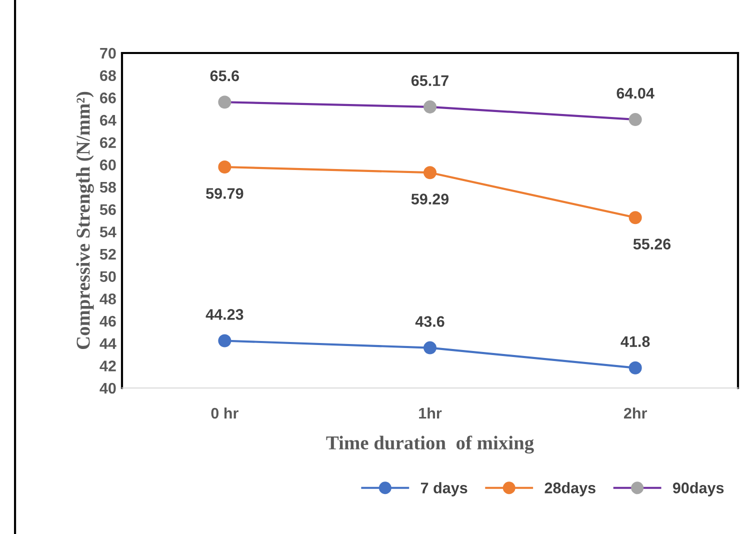 The width and height of the screenshot is (752, 534). Describe the element at coordinates (108, 210) in the screenshot. I see `y-tick-label: 56` at that location.